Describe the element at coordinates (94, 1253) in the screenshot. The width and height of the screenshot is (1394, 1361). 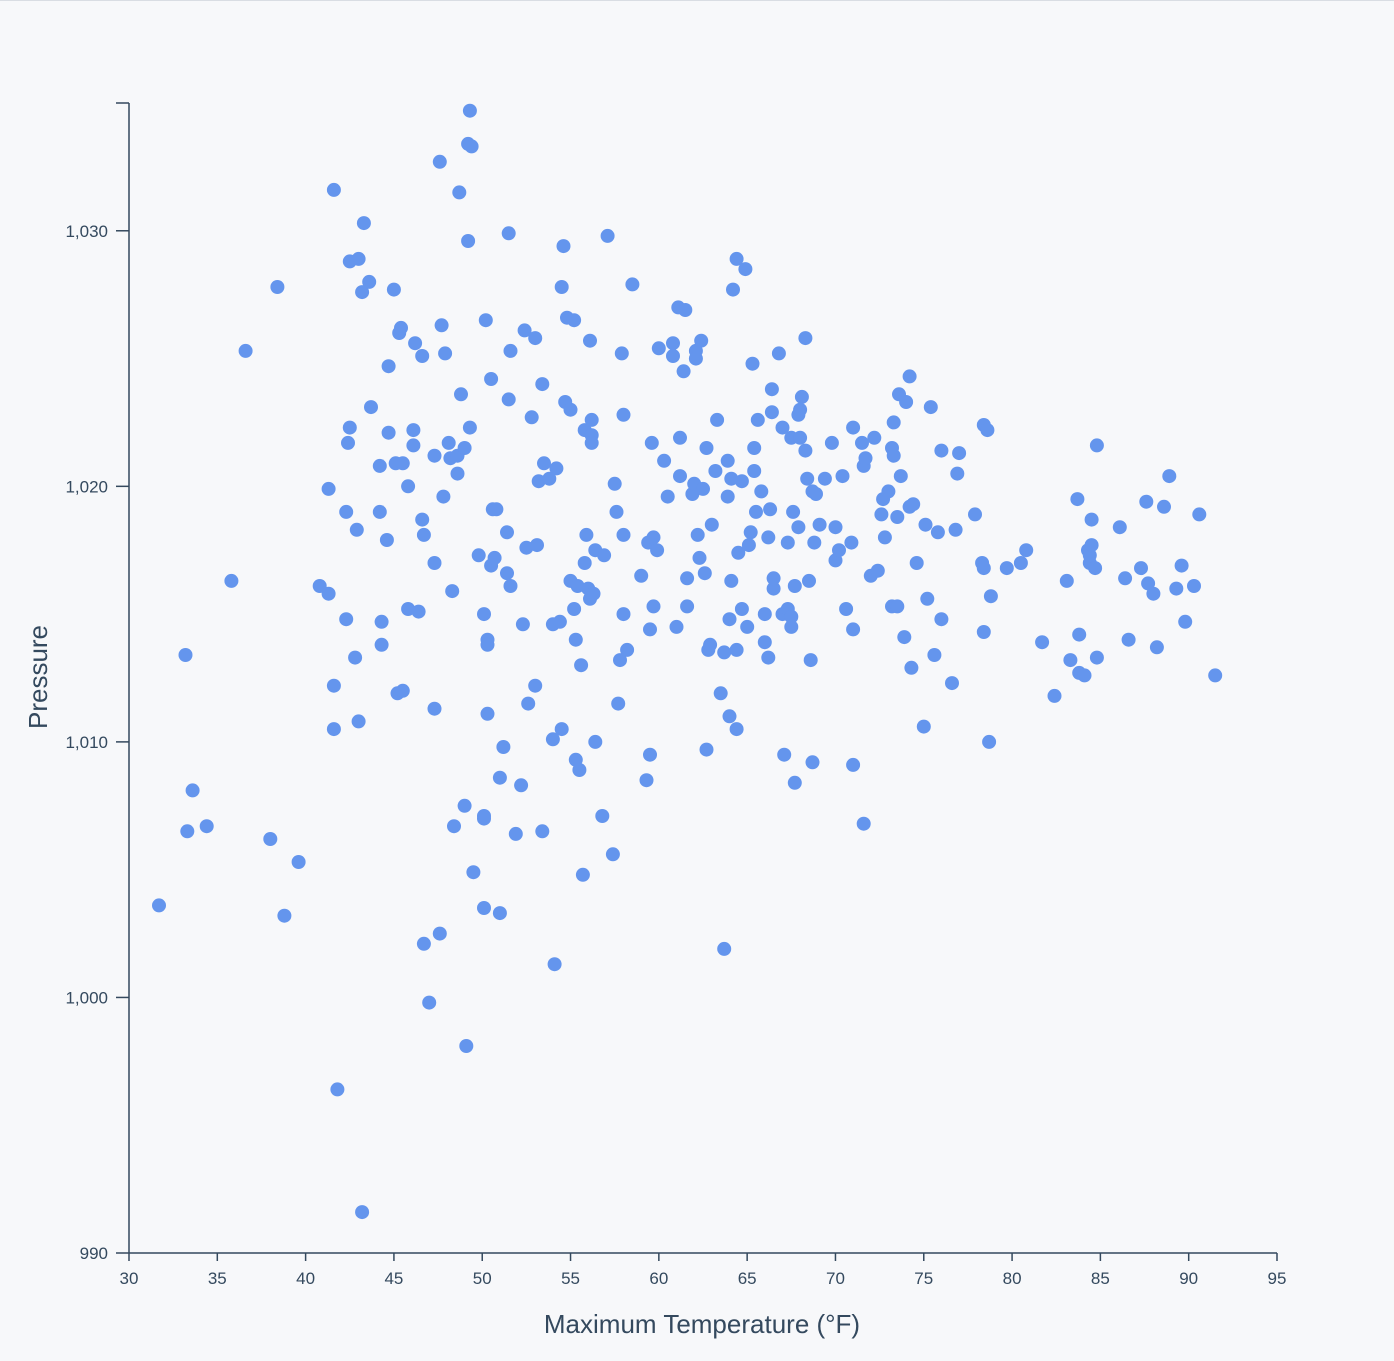
I see `y-tick-label: 990` at that location.